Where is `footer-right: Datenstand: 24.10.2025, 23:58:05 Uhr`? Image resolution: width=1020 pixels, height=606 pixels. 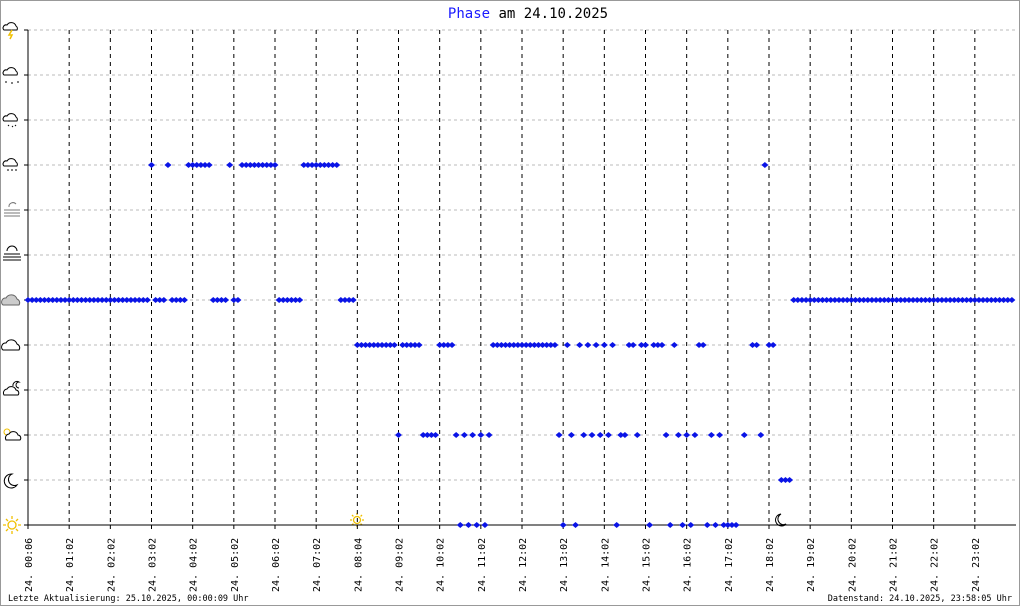 footer-right: Datenstand: 24.10.2025, 23:58:05 Uhr is located at coordinates (920, 599).